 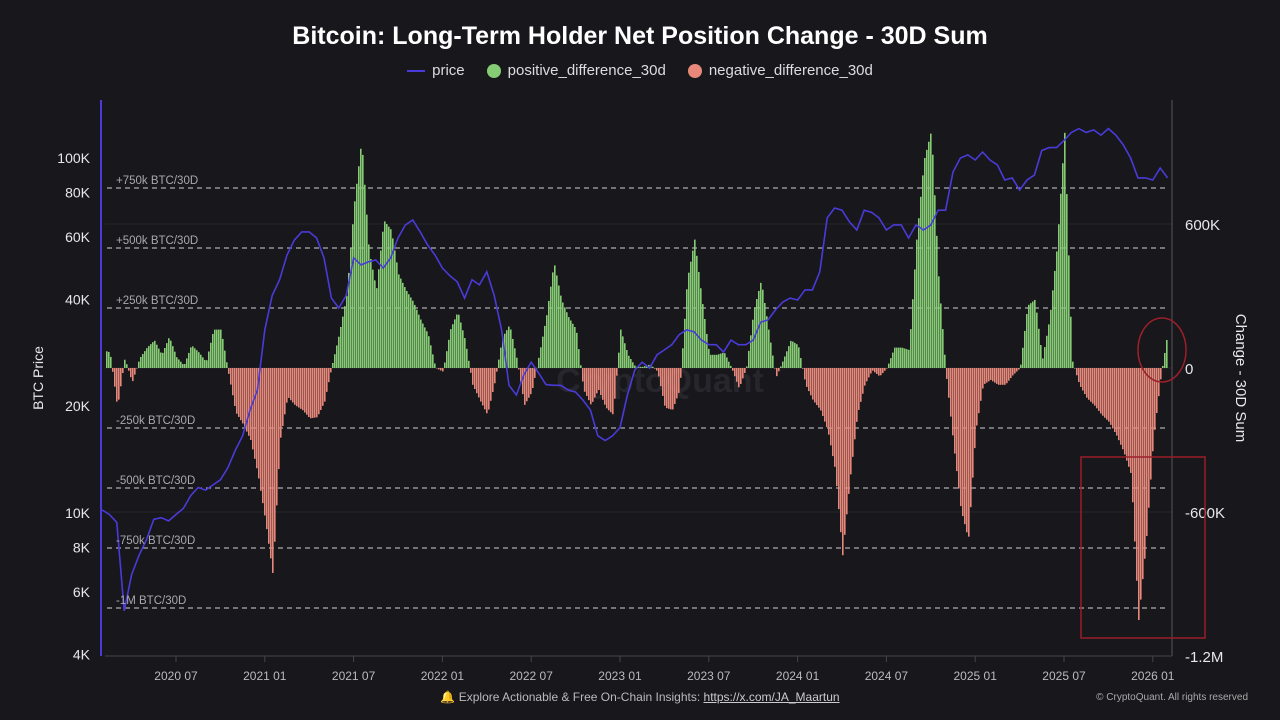 What do you see at coordinates (436, 70) in the screenshot?
I see `legend-item-price: price` at bounding box center [436, 70].